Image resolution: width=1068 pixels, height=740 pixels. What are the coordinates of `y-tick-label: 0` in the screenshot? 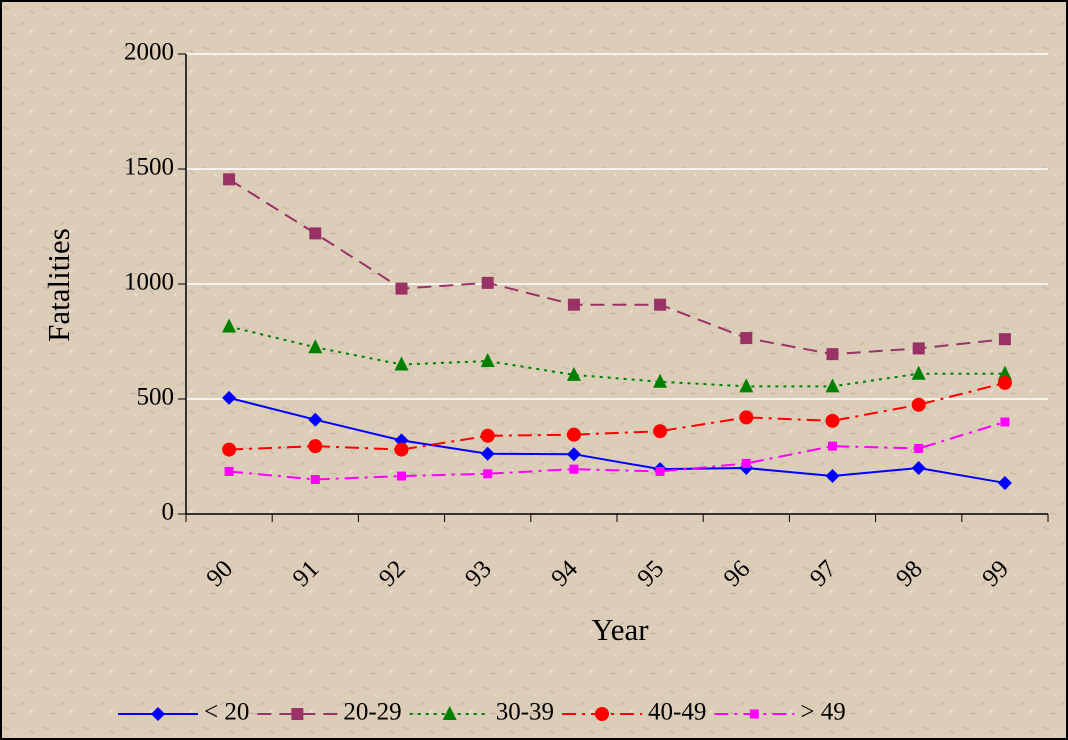 It's located at (168, 512).